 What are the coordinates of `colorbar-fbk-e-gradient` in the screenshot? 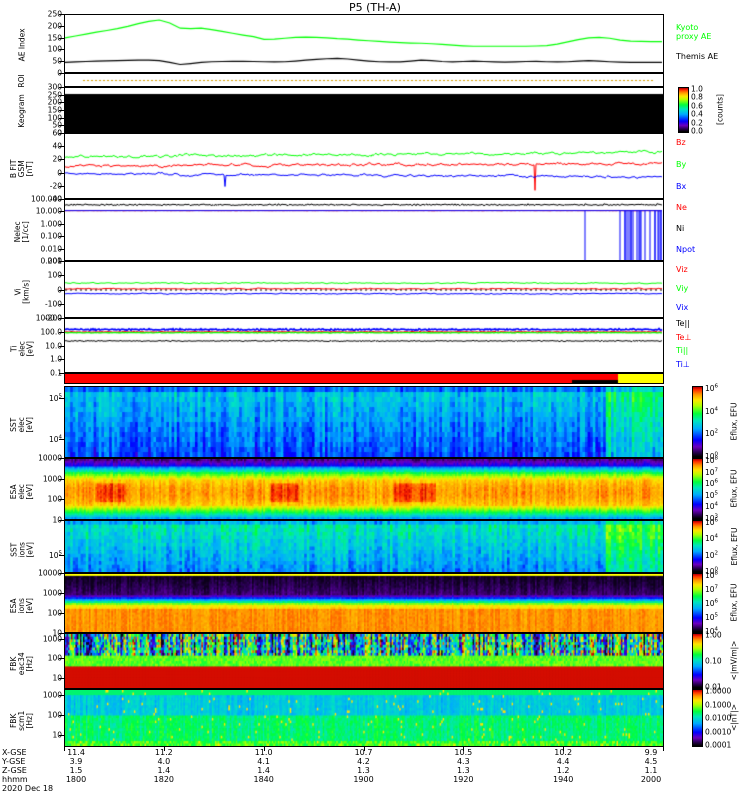 It's located at (697, 661).